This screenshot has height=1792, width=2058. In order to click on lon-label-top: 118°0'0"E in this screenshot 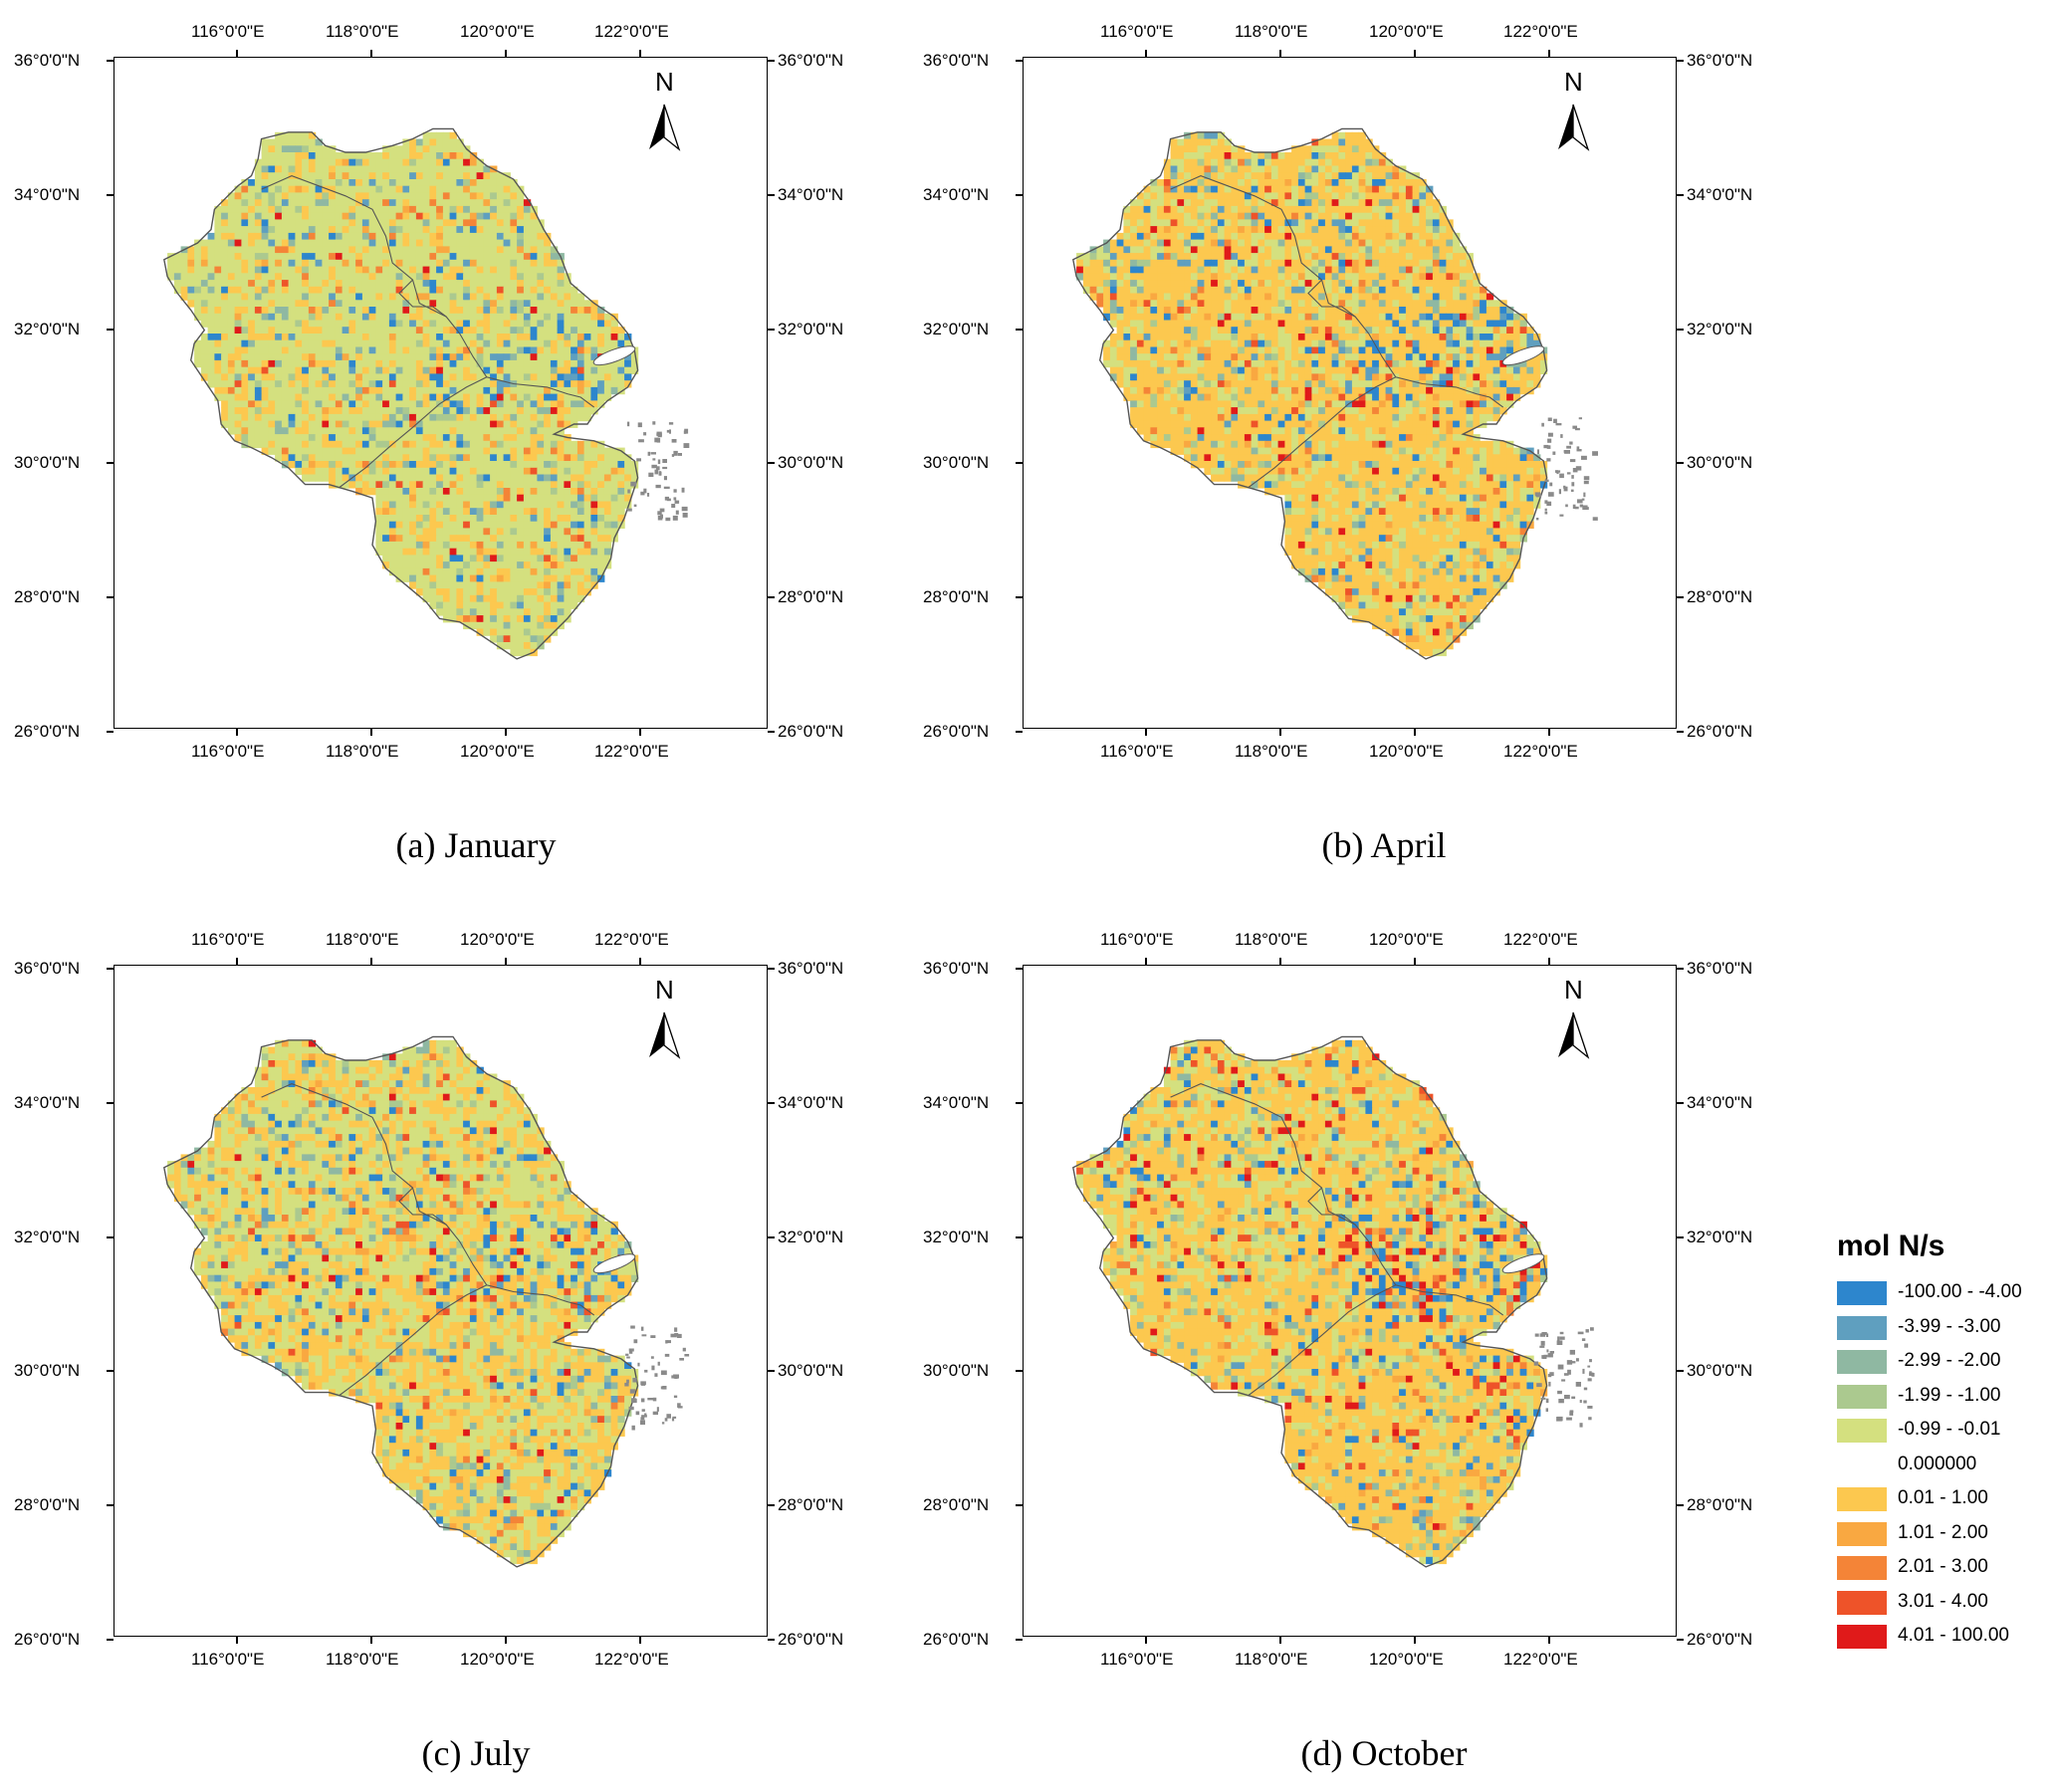, I will do `click(1271, 940)`.